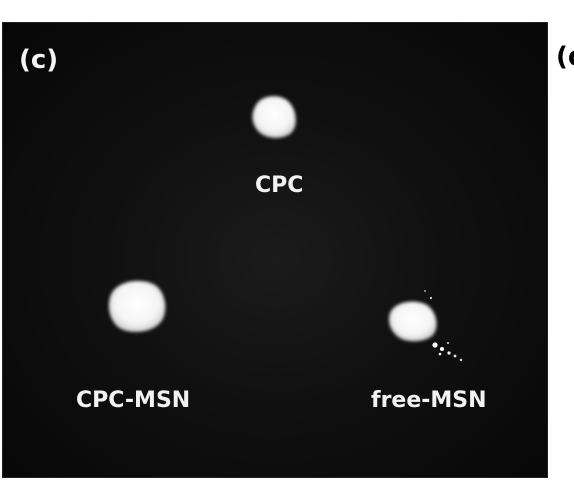  What do you see at coordinates (279, 186) in the screenshot?
I see `sample-label-cpc: CPC` at bounding box center [279, 186].